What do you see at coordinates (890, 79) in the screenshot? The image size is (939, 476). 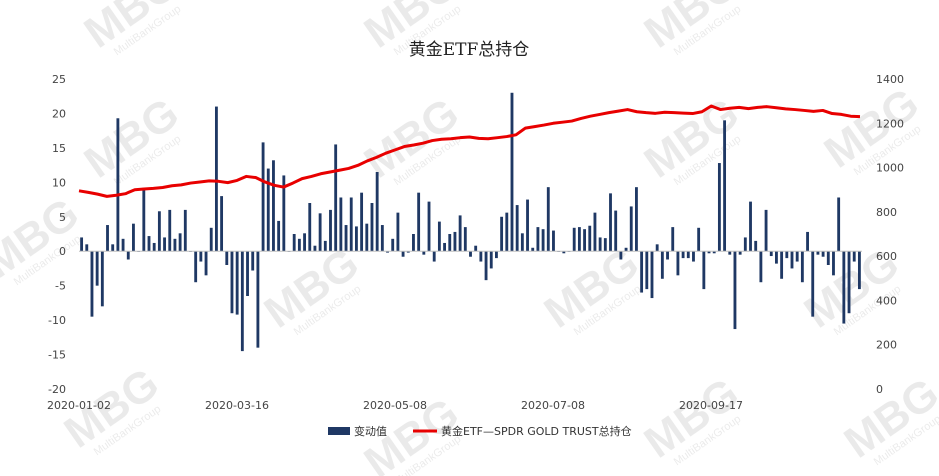 I see `right-tick-label: 1400` at bounding box center [890, 79].